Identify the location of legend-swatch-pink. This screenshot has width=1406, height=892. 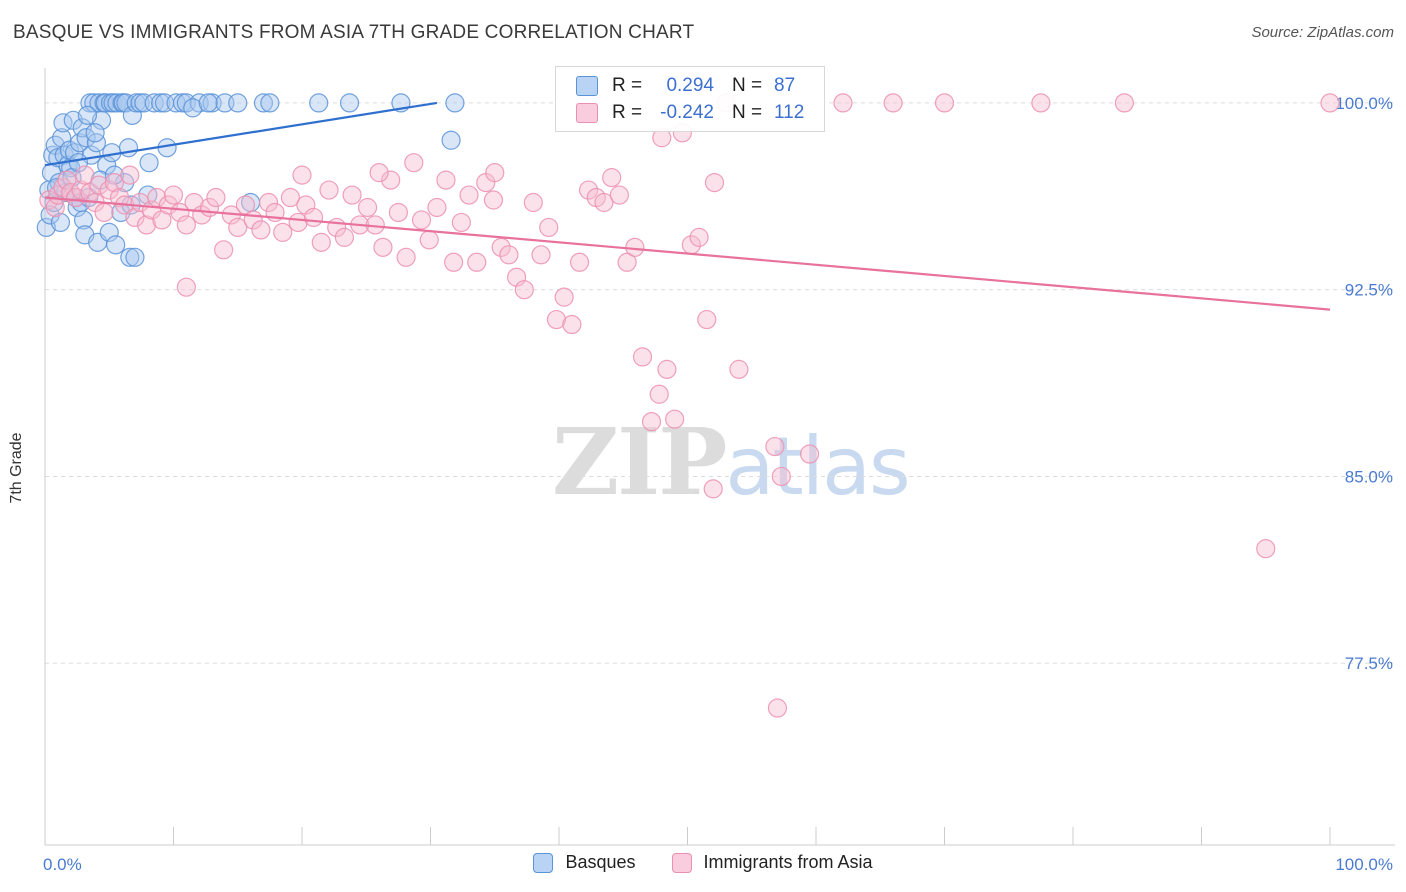
(587, 113).